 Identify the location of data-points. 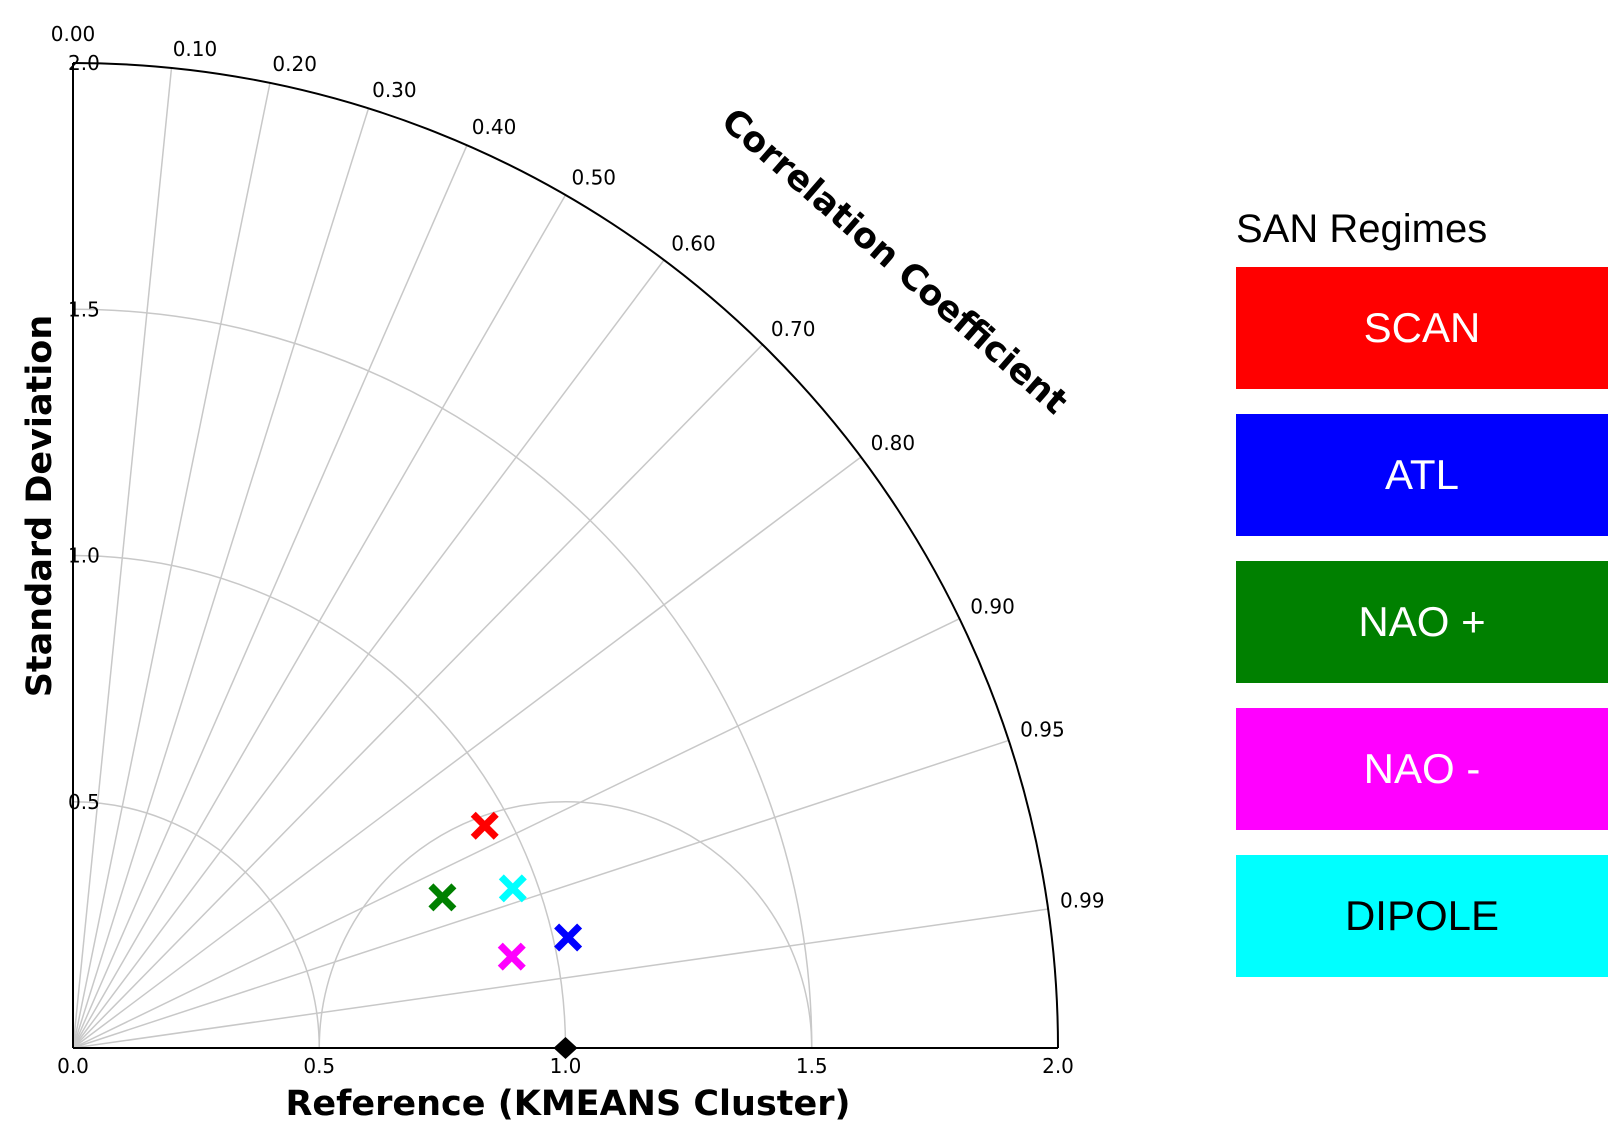
(505, 935).